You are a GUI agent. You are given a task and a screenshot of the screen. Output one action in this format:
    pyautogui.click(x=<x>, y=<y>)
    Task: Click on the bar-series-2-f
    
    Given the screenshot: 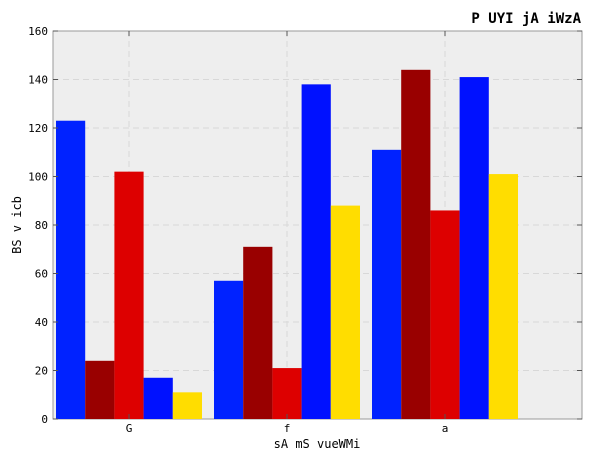 What is the action you would take?
    pyautogui.click(x=258, y=332)
    